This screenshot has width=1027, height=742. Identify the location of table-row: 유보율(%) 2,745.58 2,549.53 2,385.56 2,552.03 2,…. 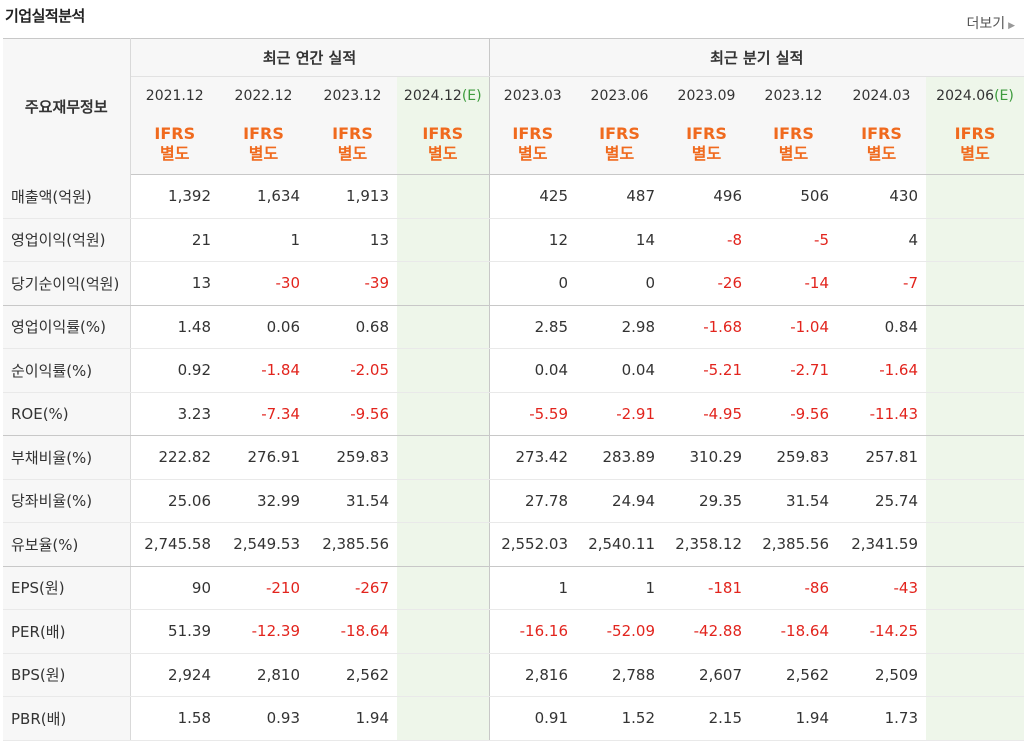
(514, 544).